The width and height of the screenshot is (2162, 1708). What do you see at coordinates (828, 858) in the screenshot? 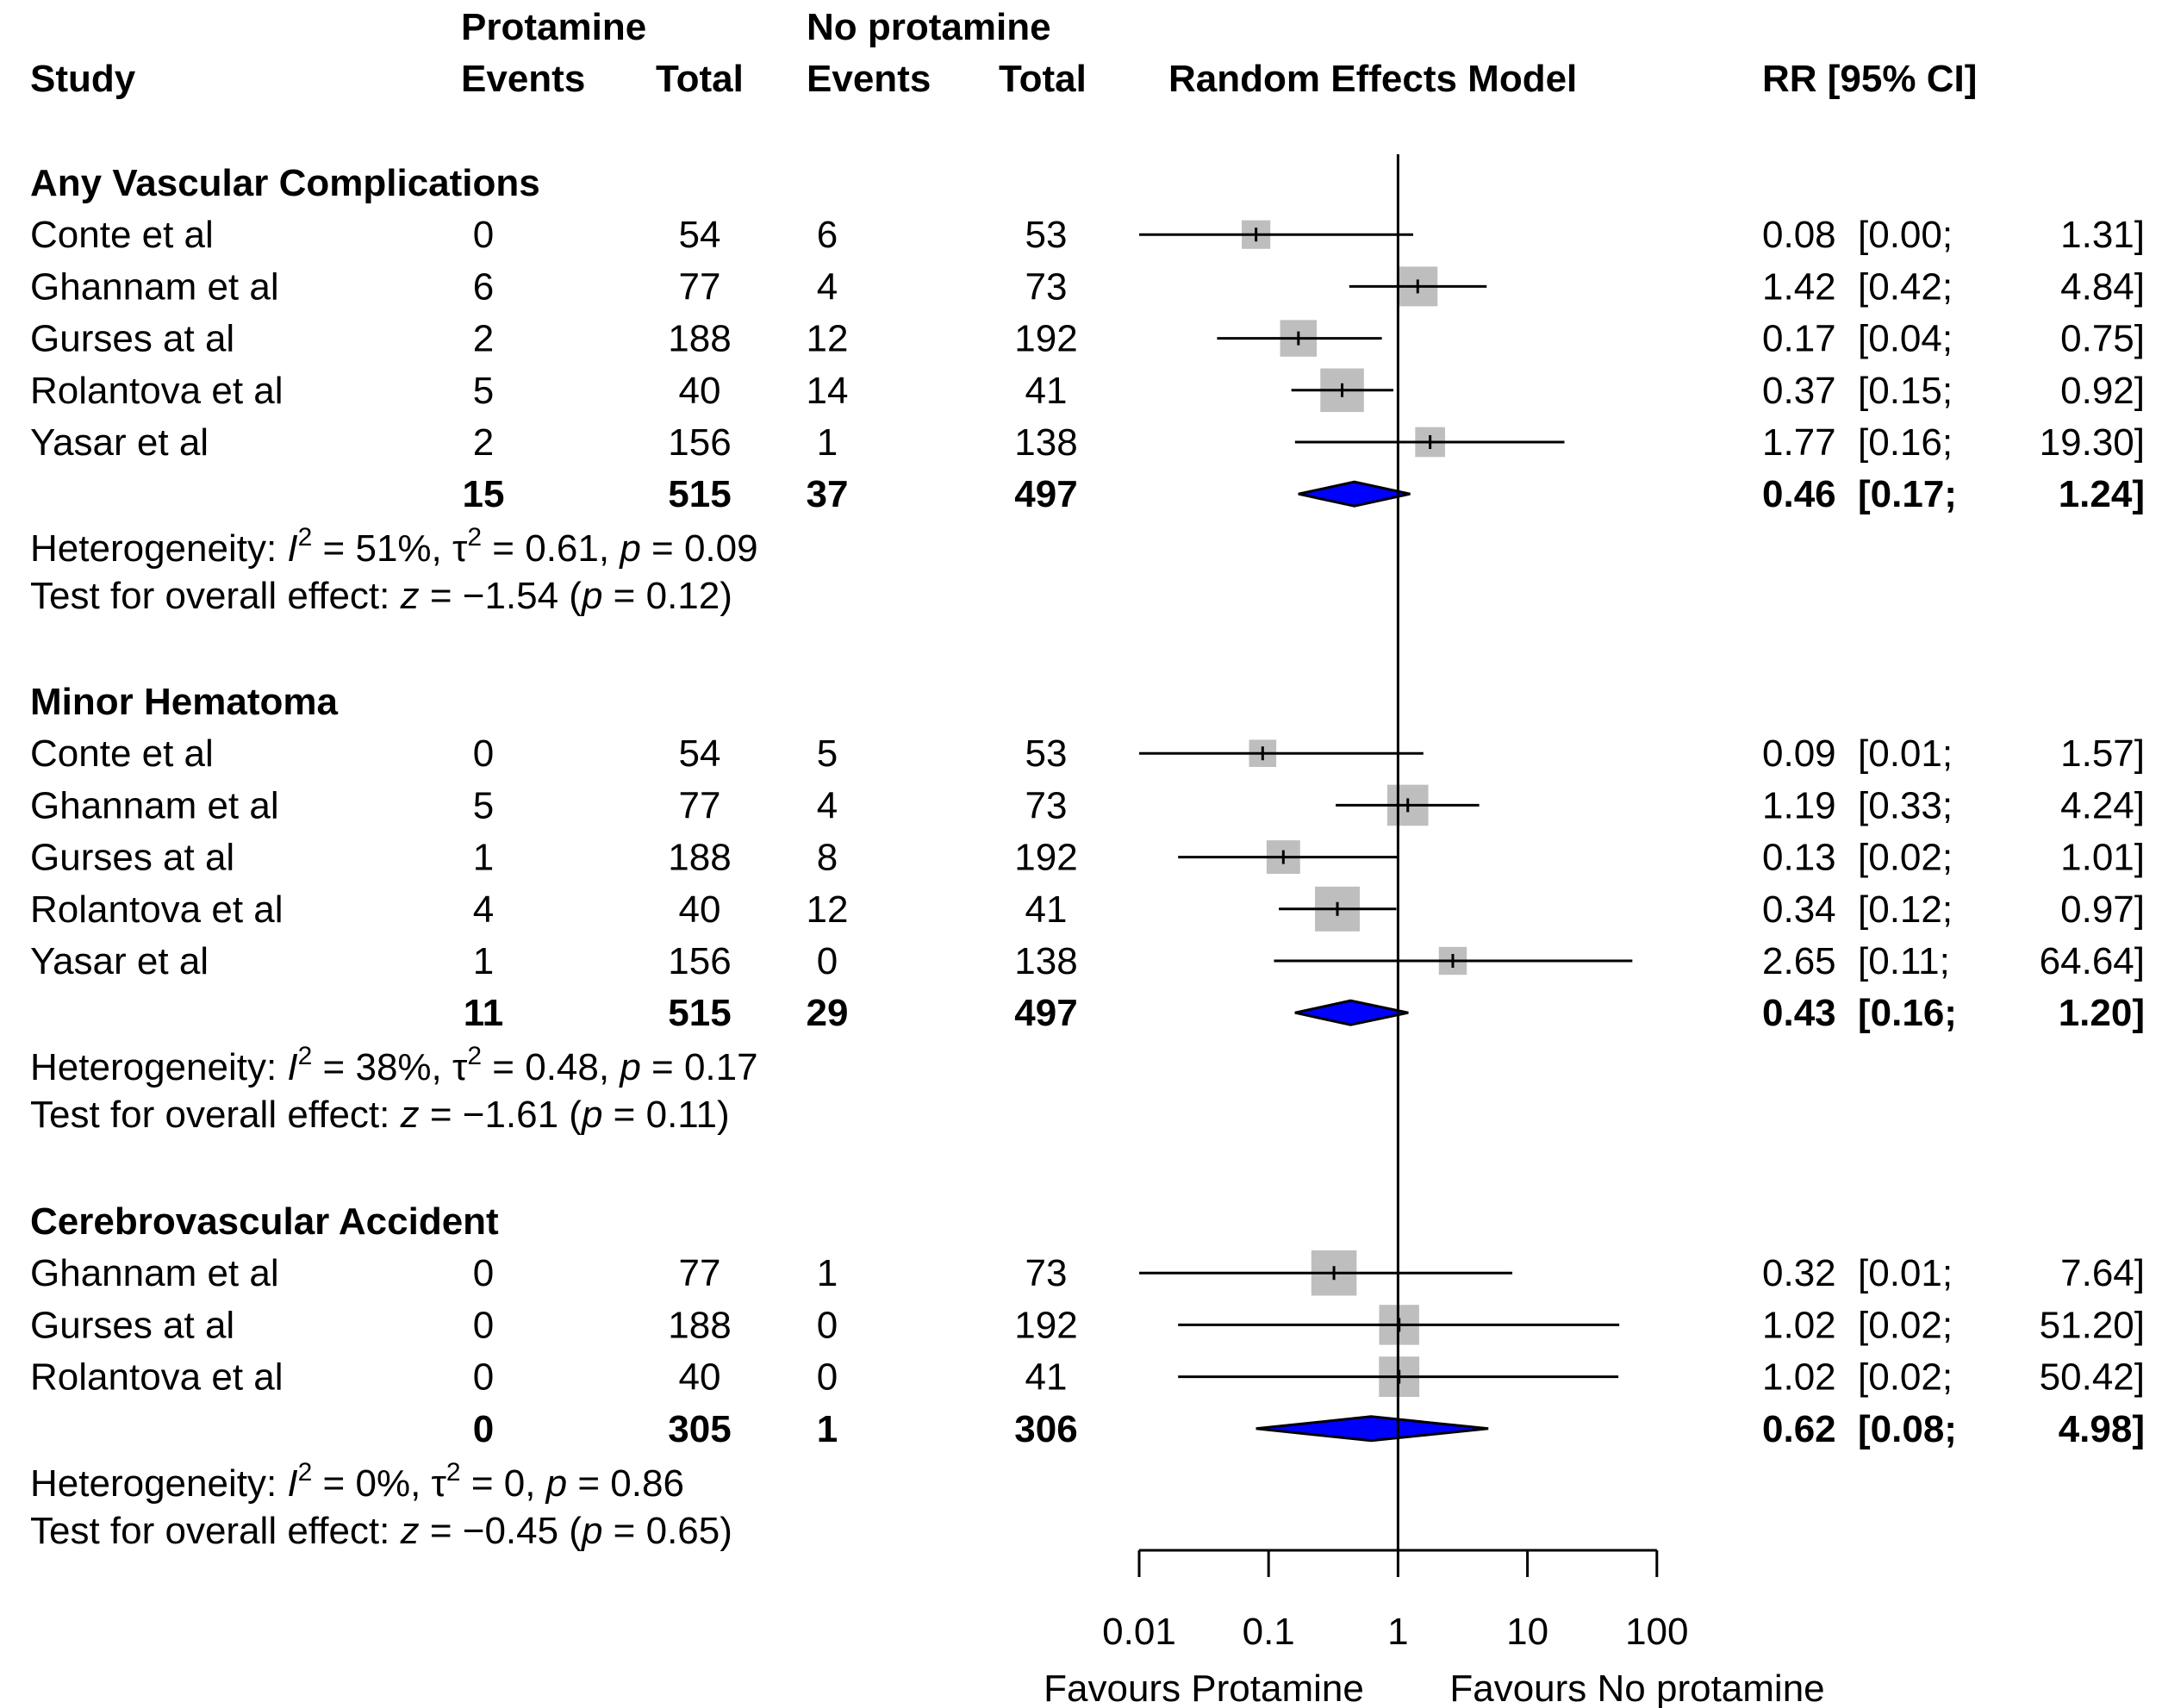
I see `group2-events: 8` at bounding box center [828, 858].